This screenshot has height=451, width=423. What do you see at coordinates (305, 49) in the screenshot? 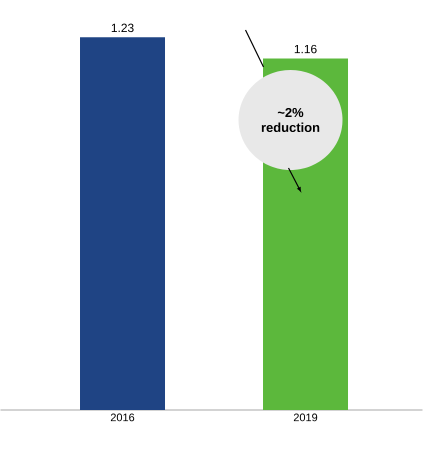
I see `data-label: 1.16` at bounding box center [305, 49].